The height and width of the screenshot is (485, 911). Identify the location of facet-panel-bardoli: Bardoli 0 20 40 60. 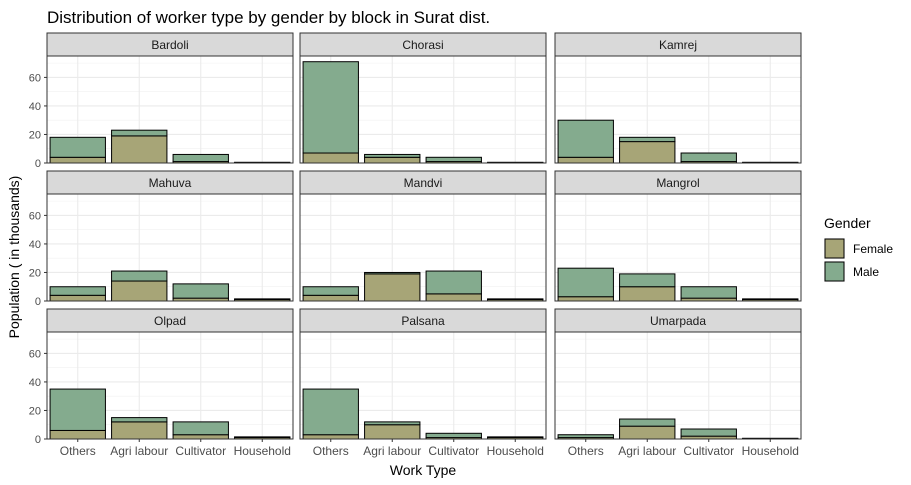
(161, 101).